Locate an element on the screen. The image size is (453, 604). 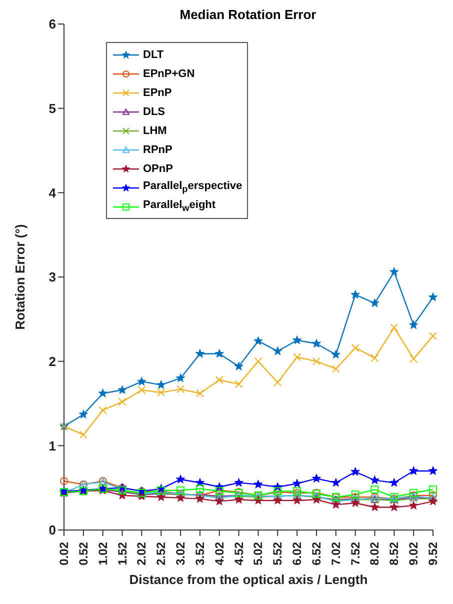
x-tick-label: 5.52 is located at coordinates (277, 554).